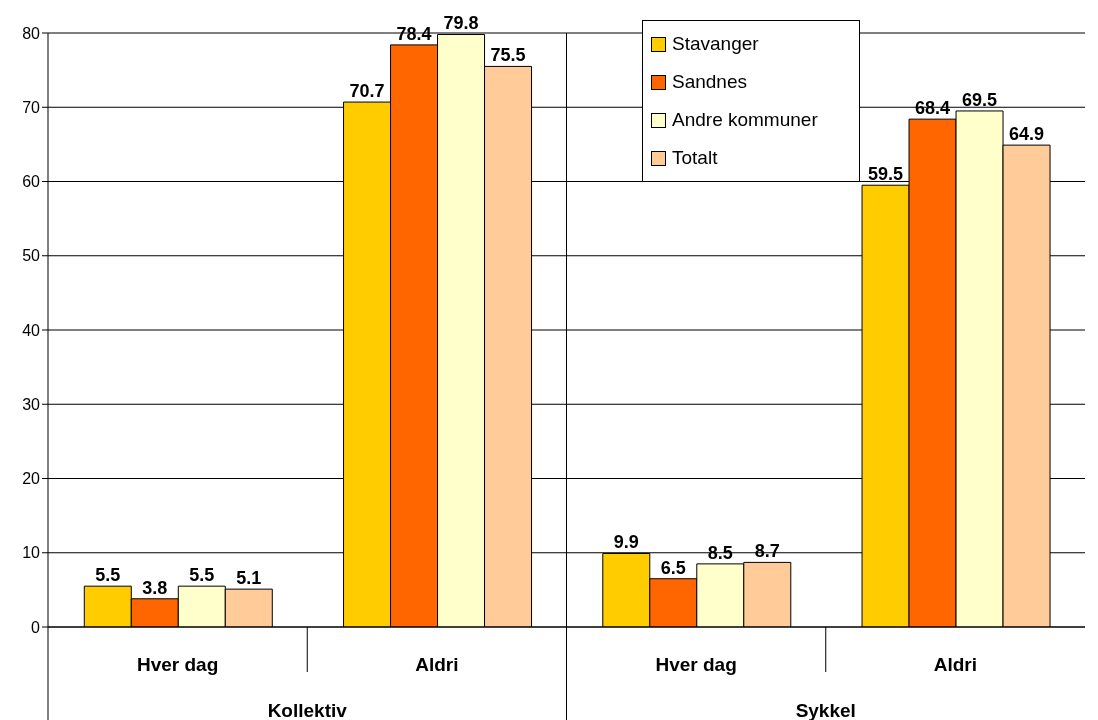  Describe the element at coordinates (31, 182) in the screenshot. I see `y-tick-label: 60` at that location.